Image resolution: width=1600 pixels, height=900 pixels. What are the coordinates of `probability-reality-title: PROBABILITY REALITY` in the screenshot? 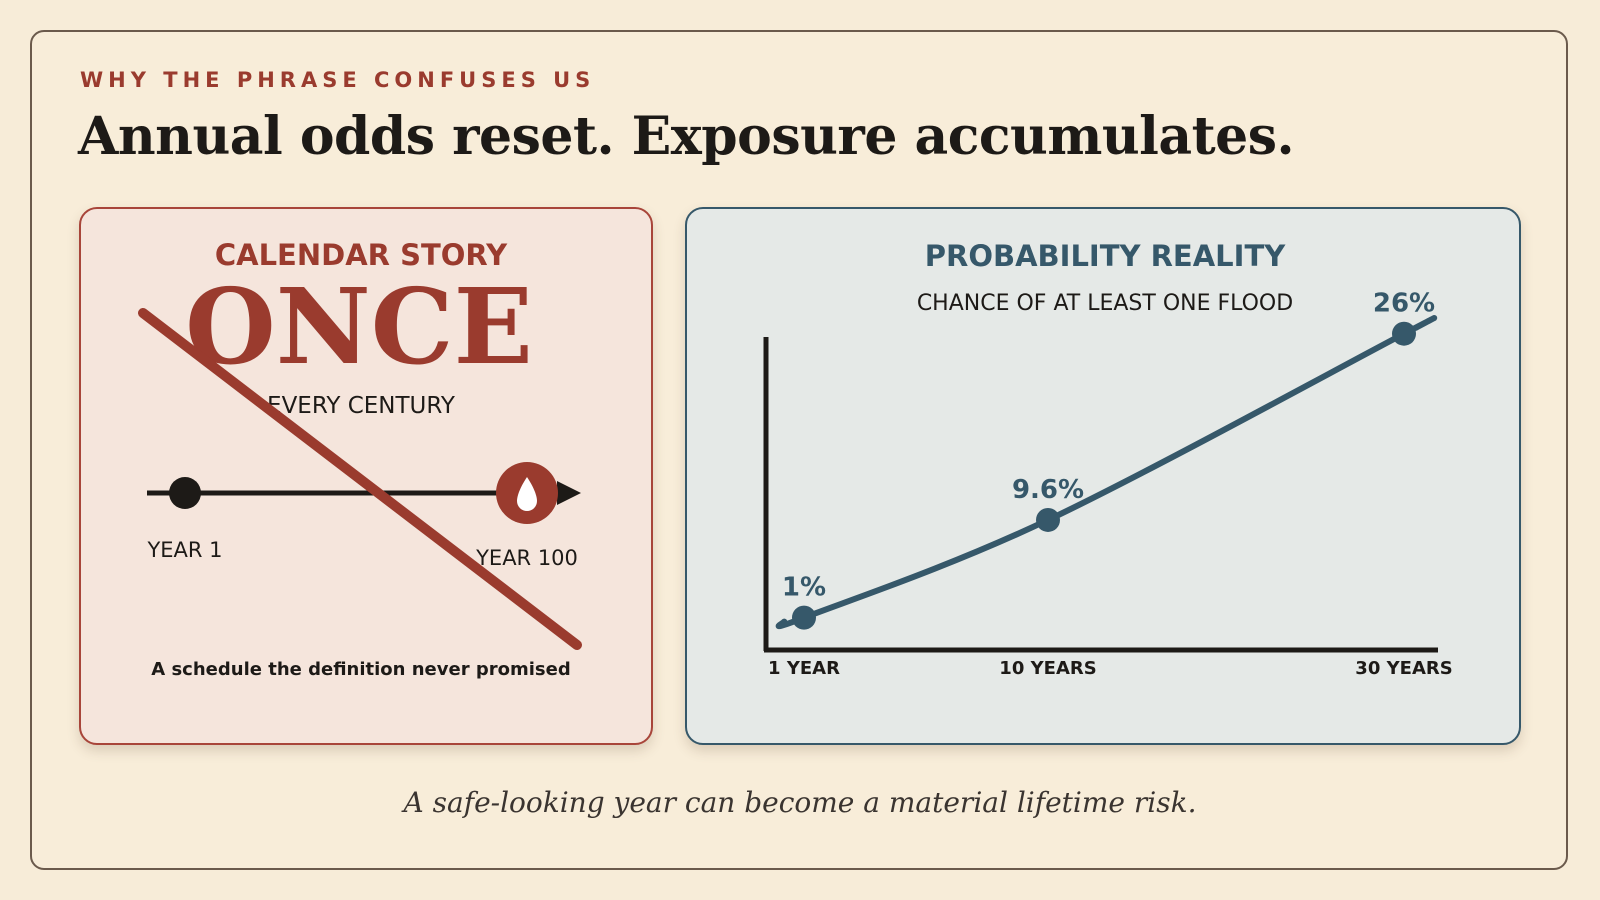 It's located at (1105, 256).